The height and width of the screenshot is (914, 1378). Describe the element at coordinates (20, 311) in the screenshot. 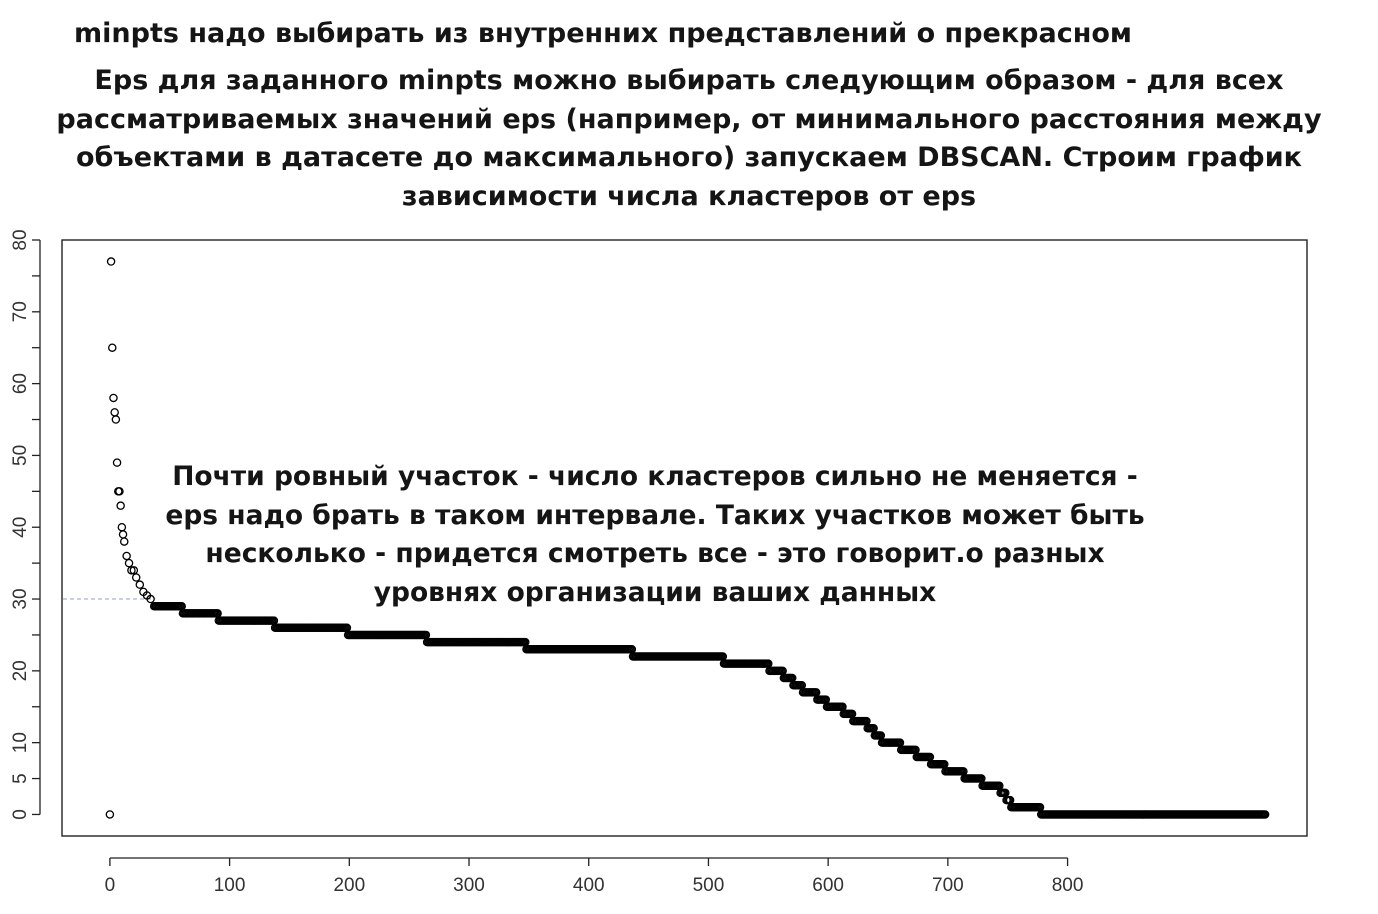

I see `y-tick-label: 70` at that location.